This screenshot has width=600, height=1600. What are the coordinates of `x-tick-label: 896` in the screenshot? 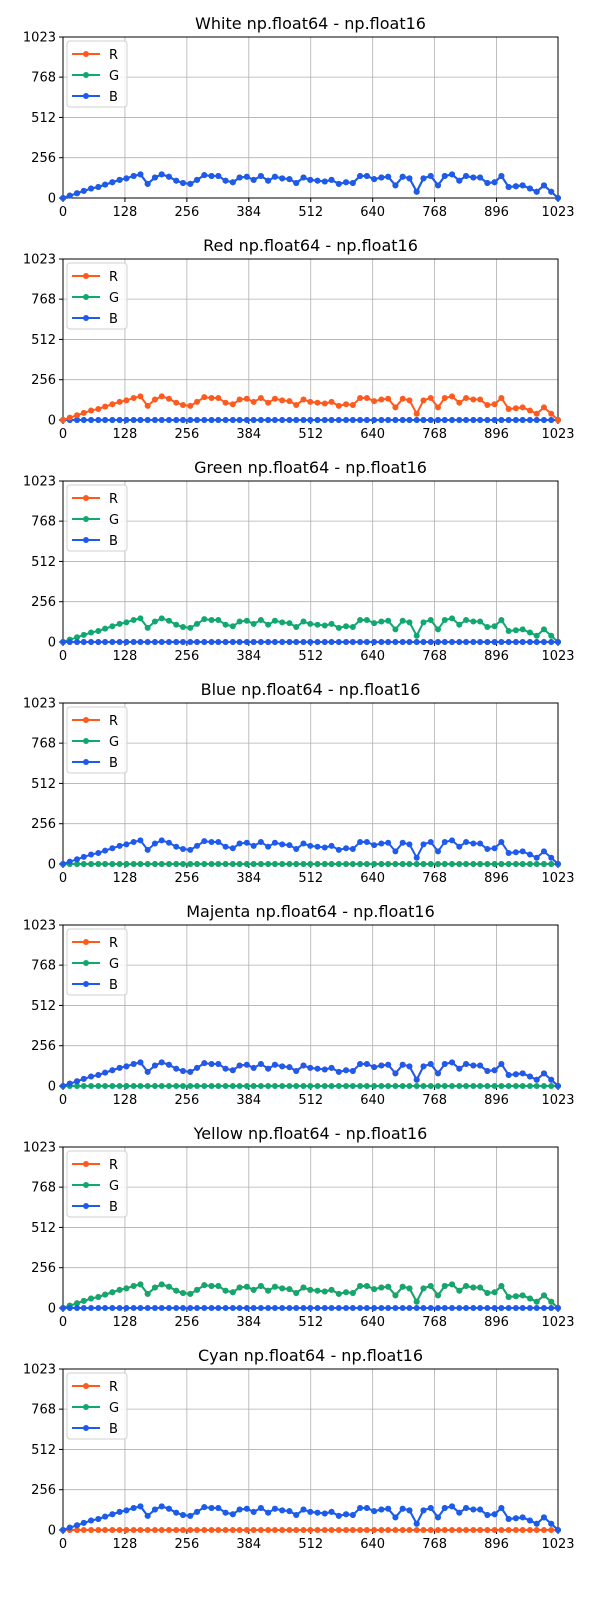 It's located at (496, 212).